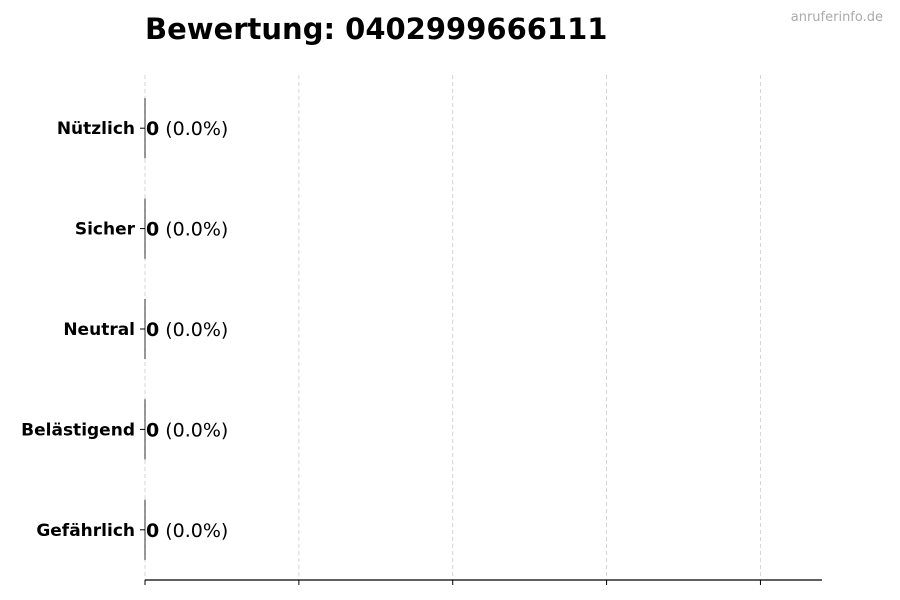 The image size is (900, 600). I want to click on watermark: anruferinfo.de, so click(836, 17).